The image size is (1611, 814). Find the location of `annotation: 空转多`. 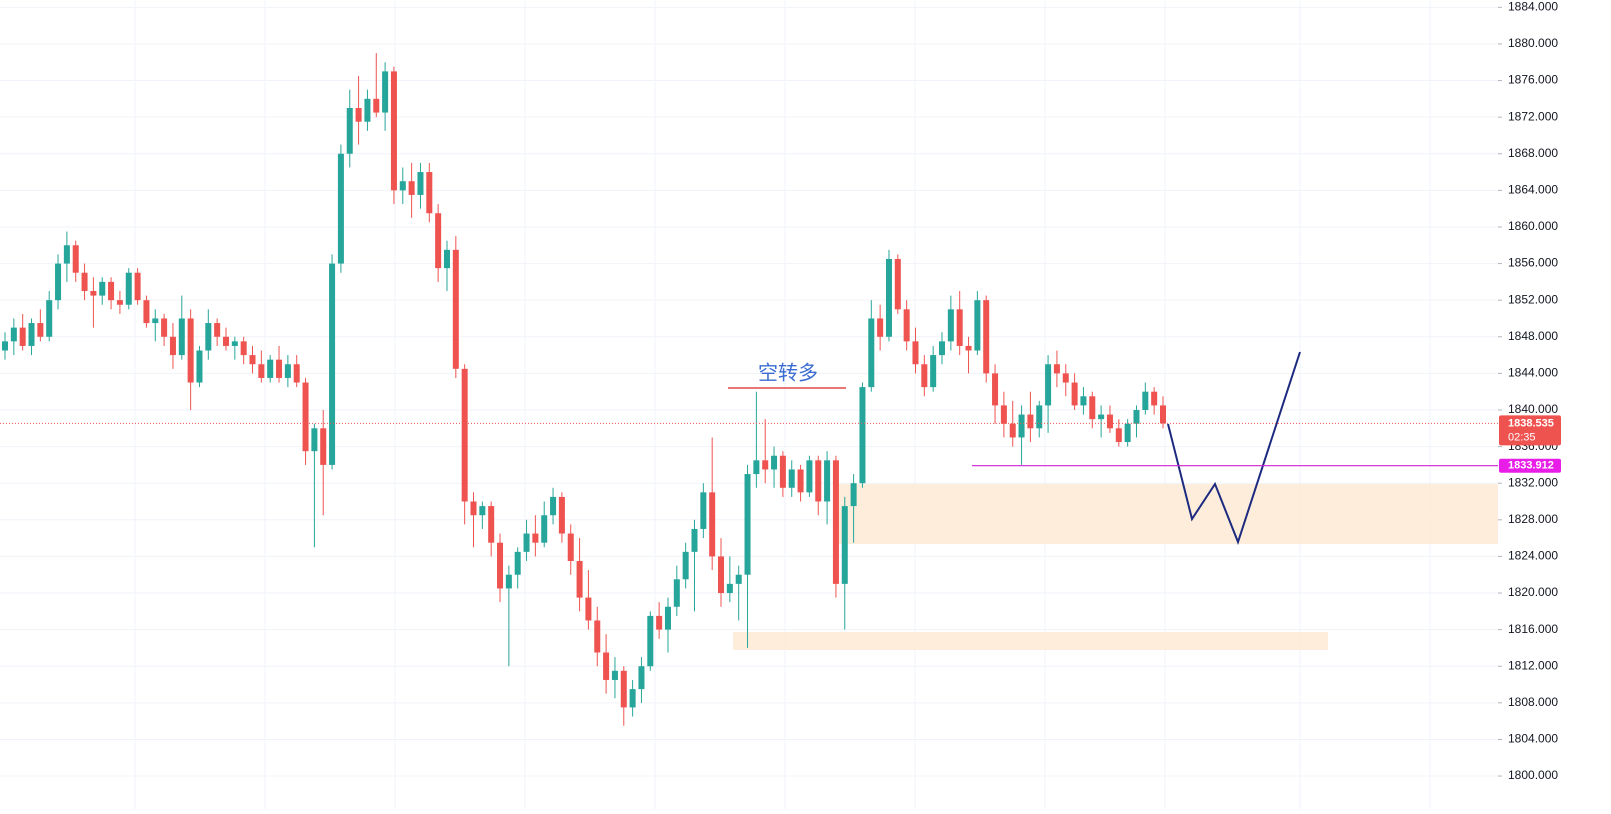

annotation: 空转多 is located at coordinates (788, 372).